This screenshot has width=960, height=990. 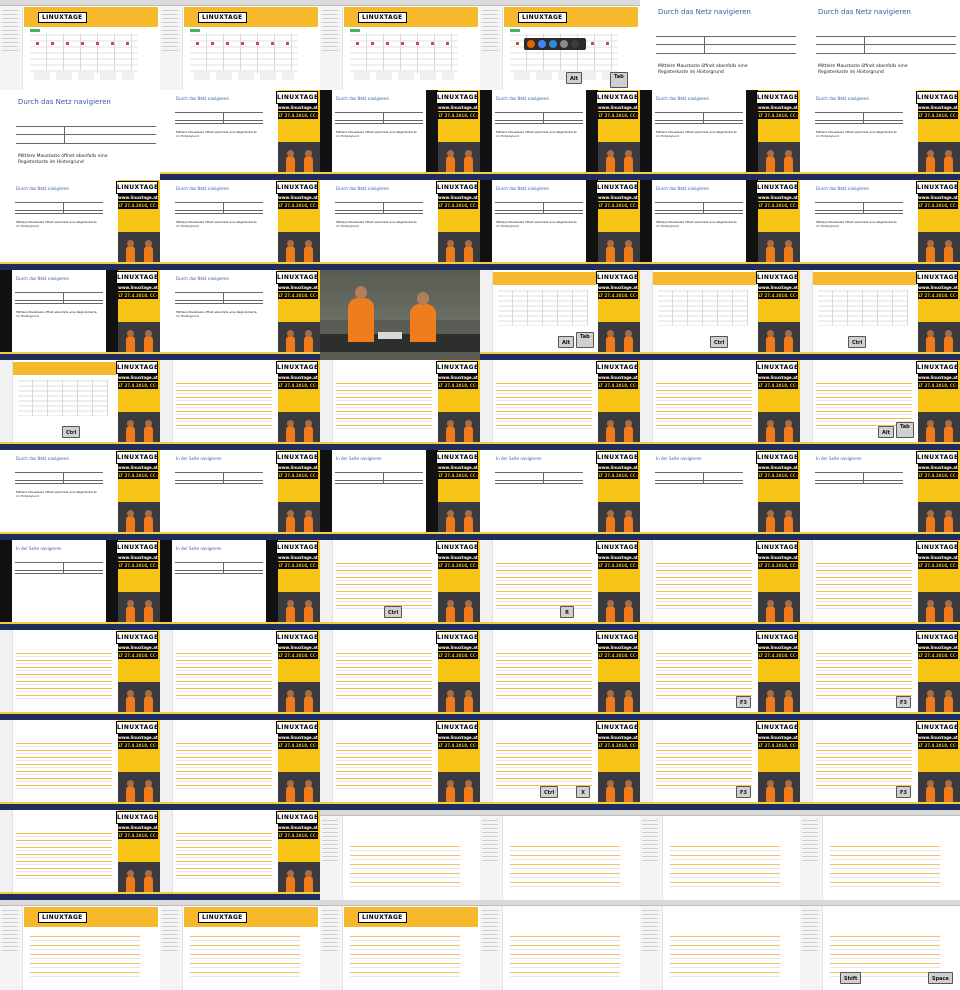 I want to click on key-space-overlay: Space, so click(x=940, y=978).